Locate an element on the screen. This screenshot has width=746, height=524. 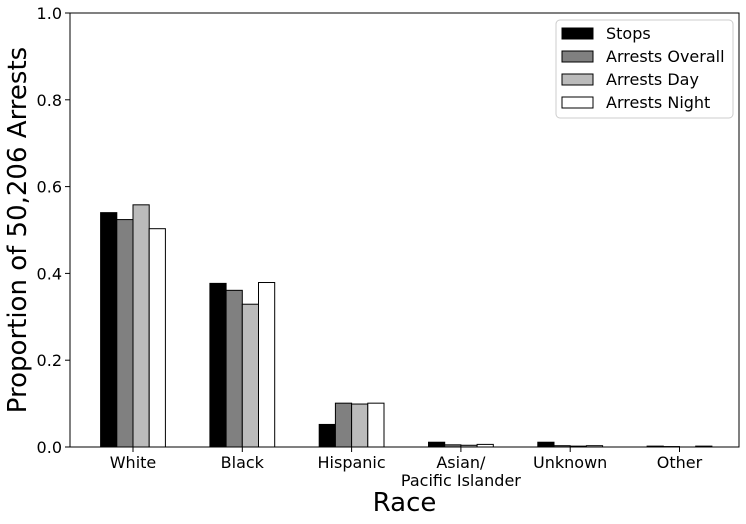
y-tick-label: 0.6 is located at coordinates (49, 187).